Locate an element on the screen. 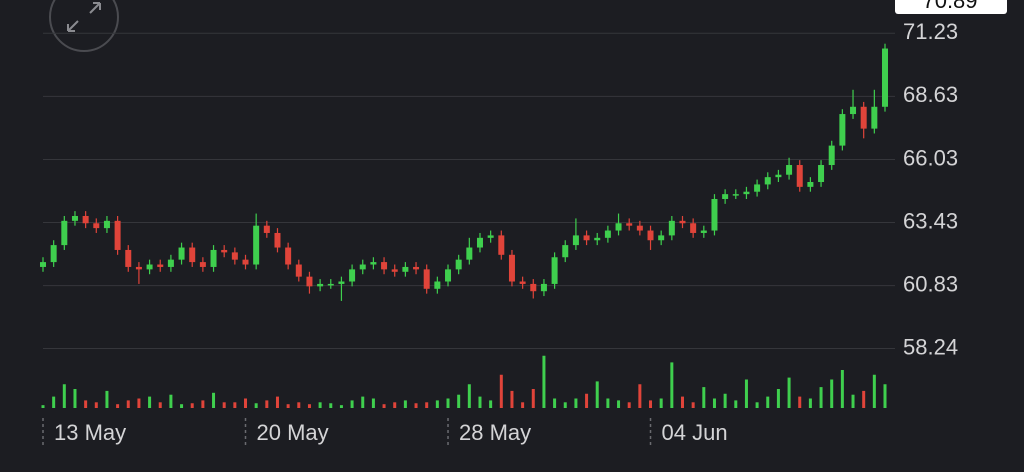  expand-button is located at coordinates (84, 26).